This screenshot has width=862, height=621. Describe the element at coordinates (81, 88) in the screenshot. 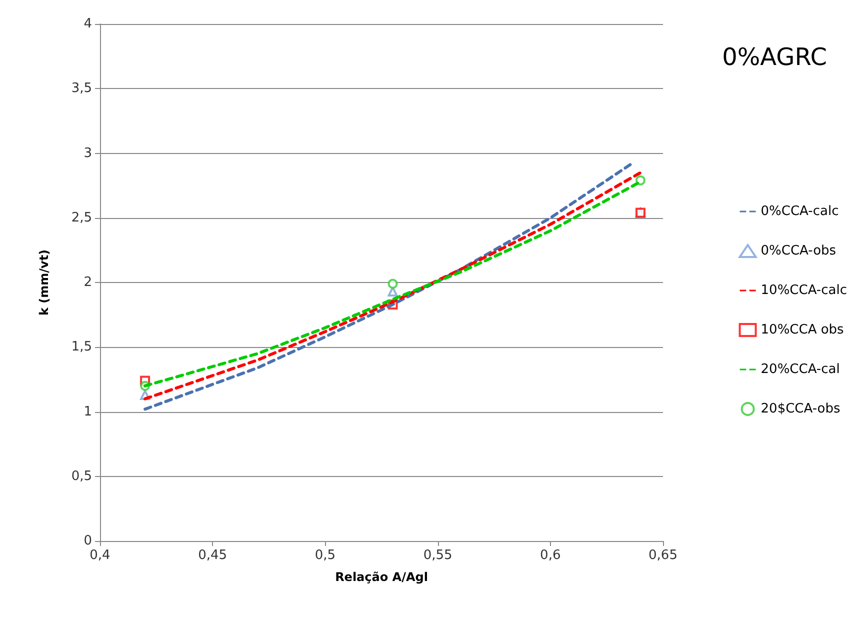

I see `y-tick-label: 3,5` at that location.